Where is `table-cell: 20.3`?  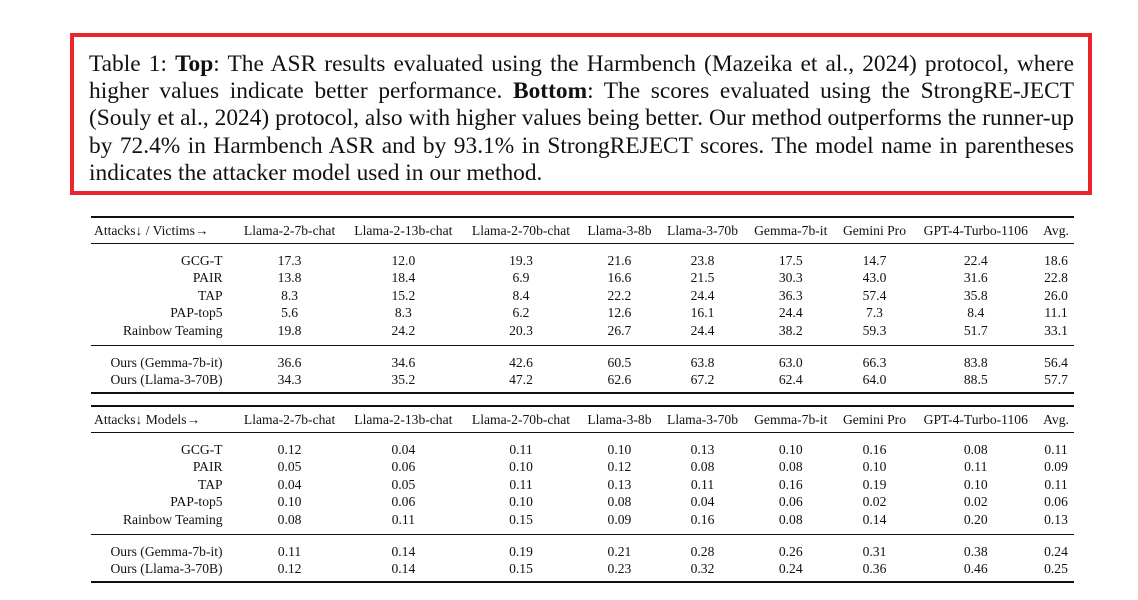 table-cell: 20.3 is located at coordinates (521, 334).